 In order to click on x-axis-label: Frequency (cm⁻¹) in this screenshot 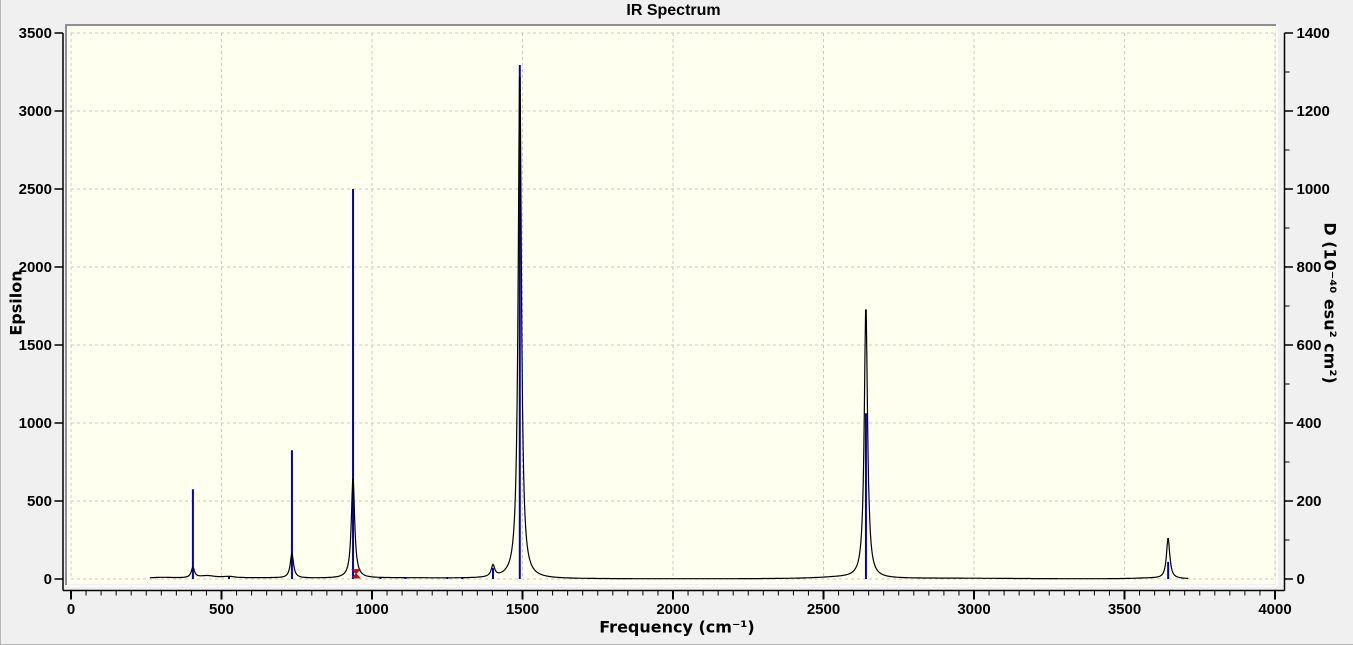, I will do `click(677, 627)`.